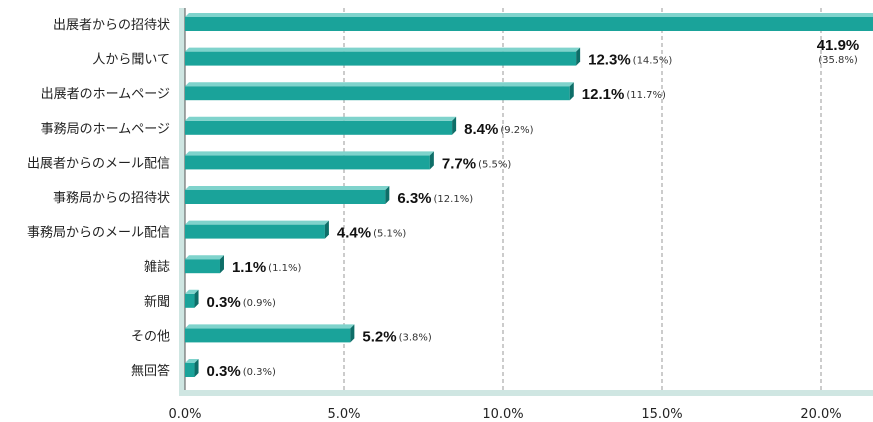 The width and height of the screenshot is (873, 422). Describe the element at coordinates (111, 25) in the screenshot. I see `category-label: 出展者からの招待状` at that location.